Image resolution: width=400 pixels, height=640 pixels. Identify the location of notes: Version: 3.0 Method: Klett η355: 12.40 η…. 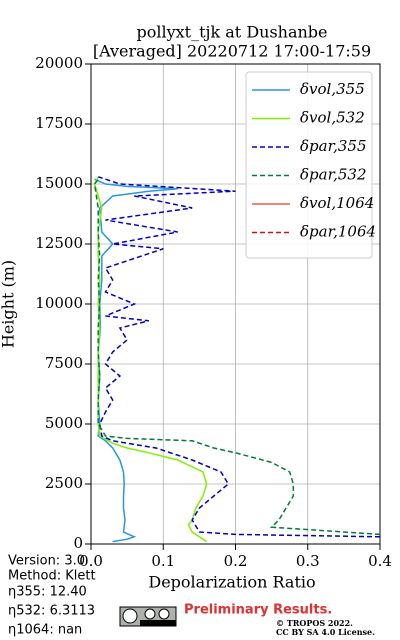
(52, 596).